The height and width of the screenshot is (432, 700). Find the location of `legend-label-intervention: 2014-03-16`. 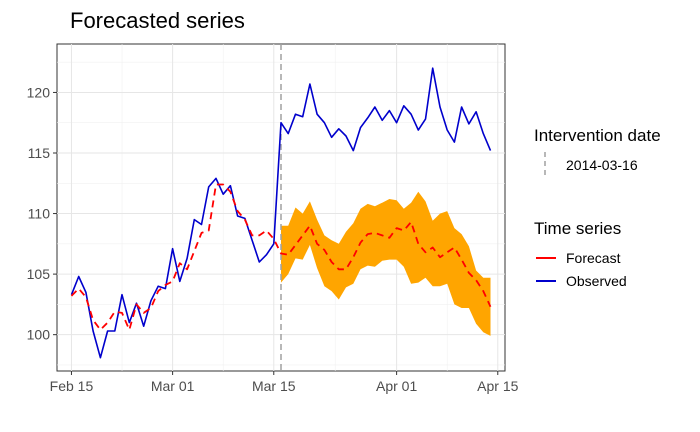

legend-label-intervention: 2014-03-16 is located at coordinates (602, 165).